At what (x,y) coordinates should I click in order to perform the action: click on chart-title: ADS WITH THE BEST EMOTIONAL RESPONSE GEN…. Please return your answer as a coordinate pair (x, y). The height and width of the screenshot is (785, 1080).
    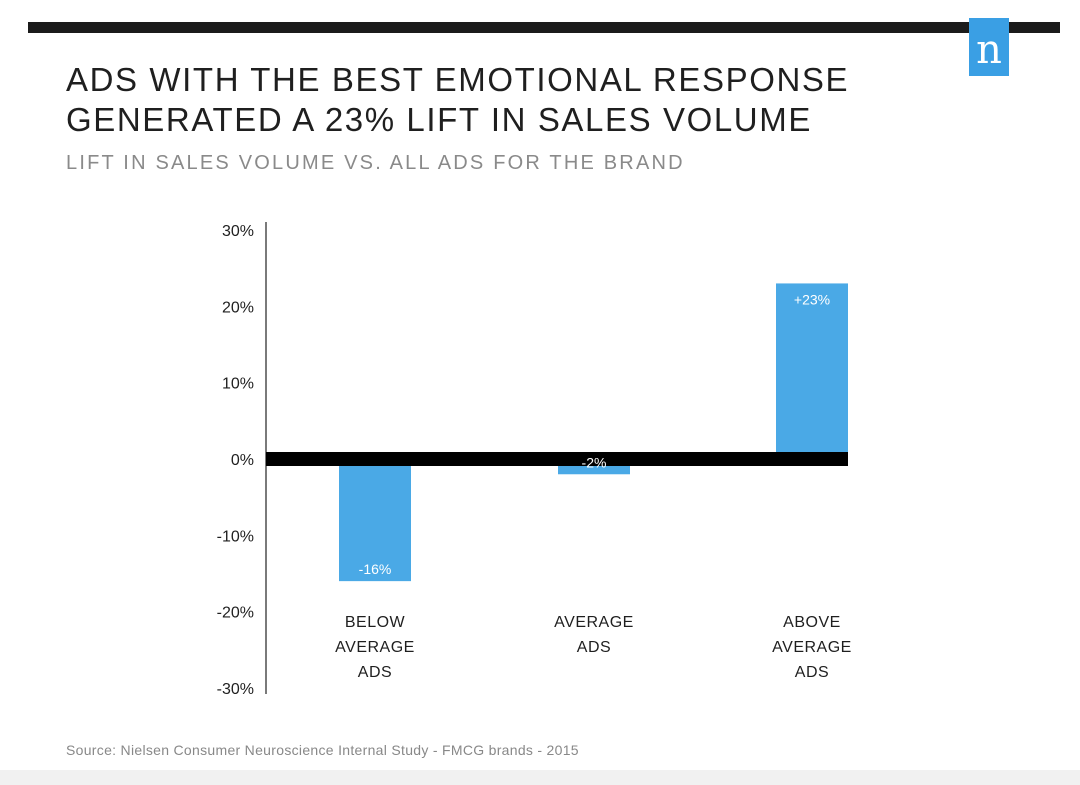
    Looking at the image, I should click on (458, 99).